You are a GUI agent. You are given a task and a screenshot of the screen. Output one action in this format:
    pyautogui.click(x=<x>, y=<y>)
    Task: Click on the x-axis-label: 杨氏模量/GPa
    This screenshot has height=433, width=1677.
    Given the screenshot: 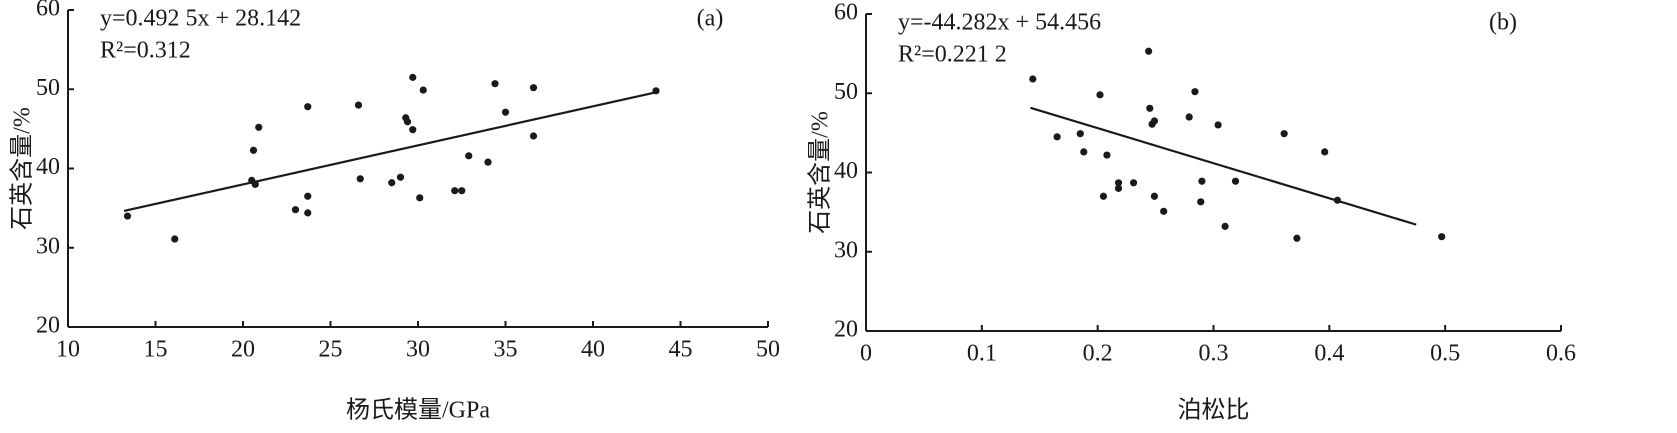 What is the action you would take?
    pyautogui.click(x=418, y=410)
    